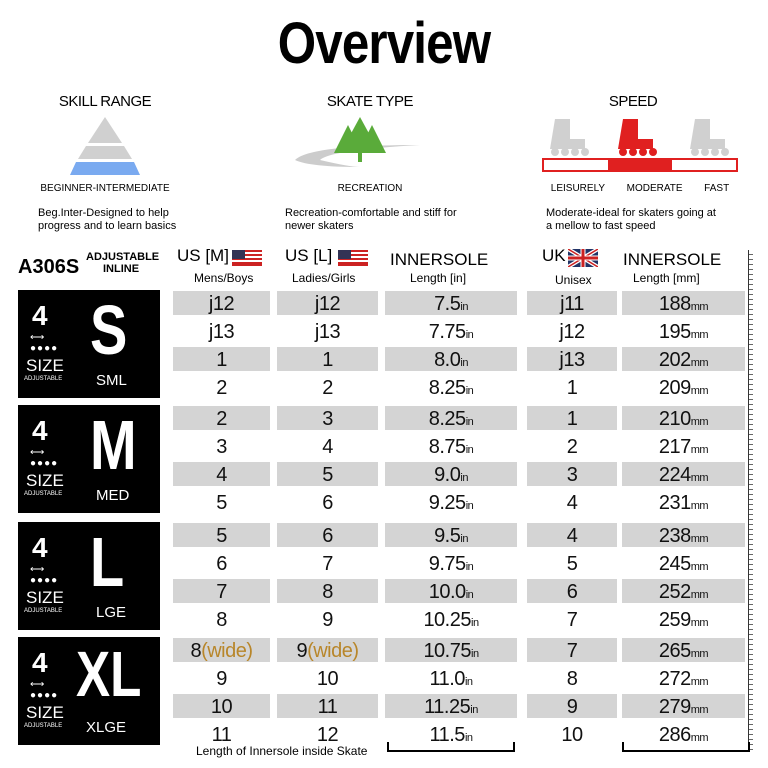 The height and width of the screenshot is (768, 768). Describe the element at coordinates (683, 447) in the screenshot. I see `size-cell: 217mm` at that location.